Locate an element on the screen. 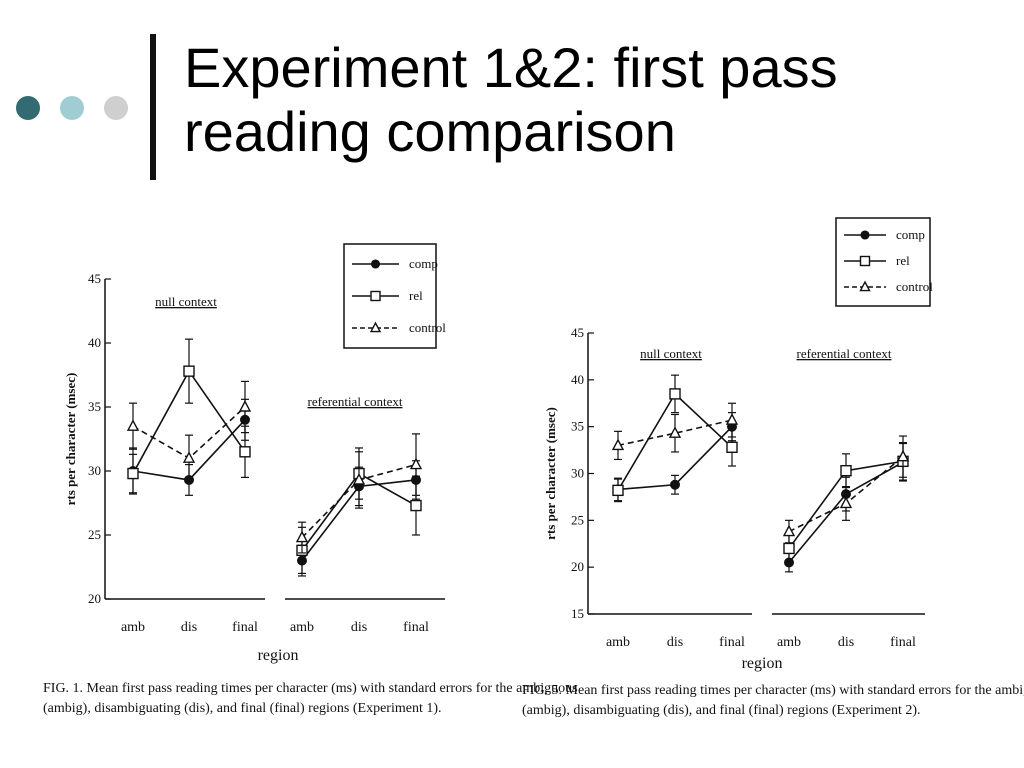  title-line-1: Experiment 1&2: first pass is located at coordinates (511, 67).